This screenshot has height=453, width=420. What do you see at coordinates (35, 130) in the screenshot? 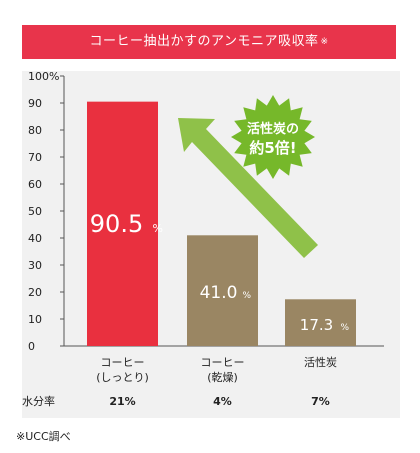
I see `y-tick-label: 80` at bounding box center [35, 130].